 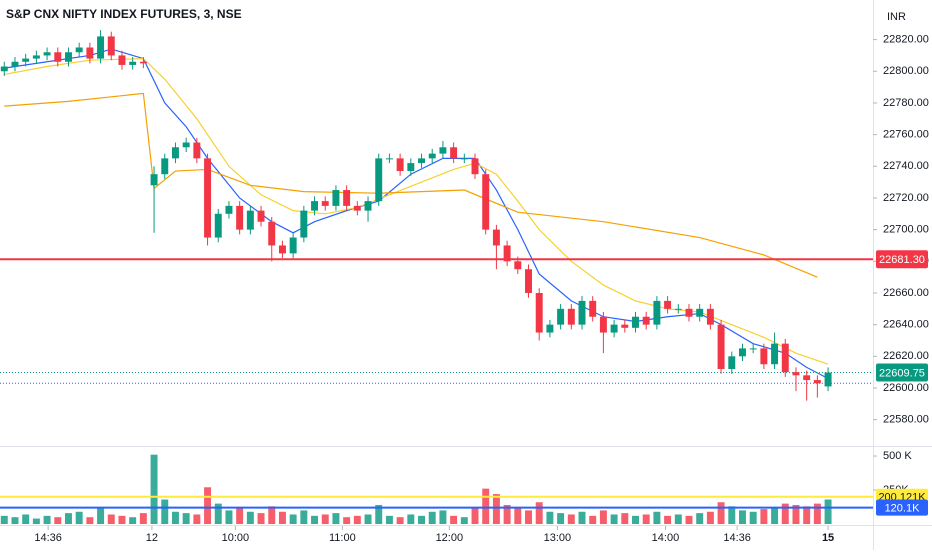 I want to click on y-tick-label: 22780.00, so click(x=906, y=103).